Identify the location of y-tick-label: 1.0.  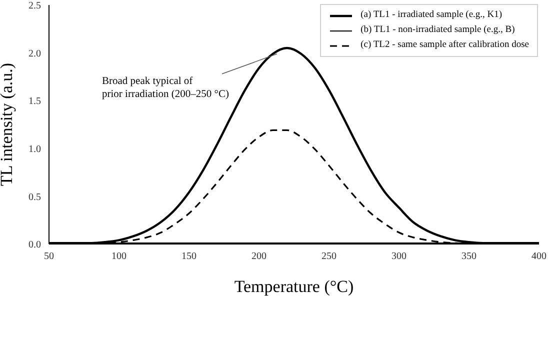
(34, 149).